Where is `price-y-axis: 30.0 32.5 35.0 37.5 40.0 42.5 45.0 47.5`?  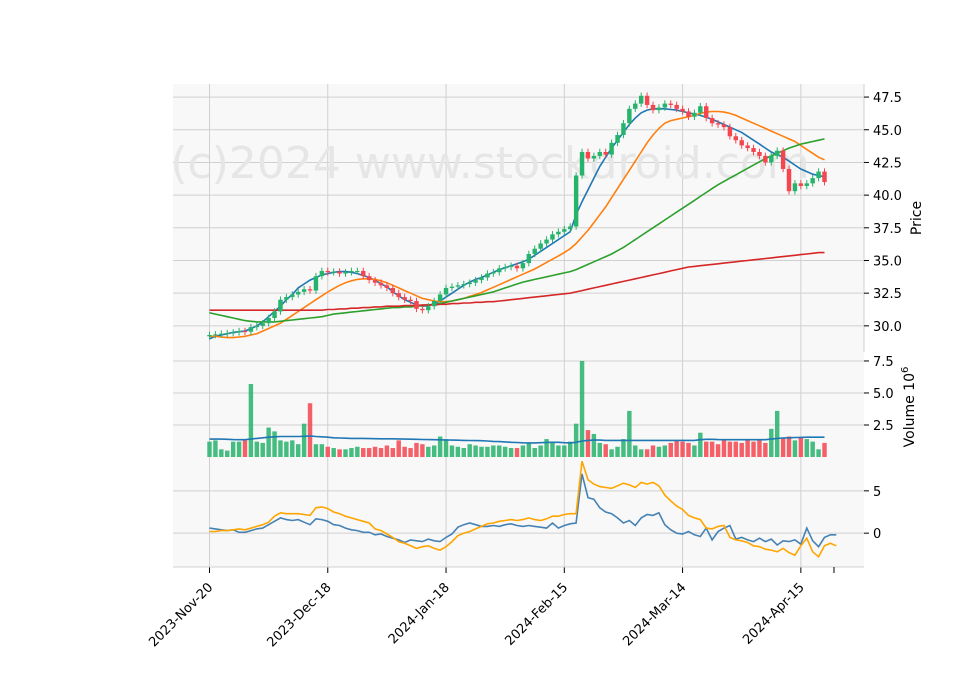 price-y-axis: 30.0 32.5 35.0 37.5 40.0 42.5 45.0 47.5 is located at coordinates (883, 213).